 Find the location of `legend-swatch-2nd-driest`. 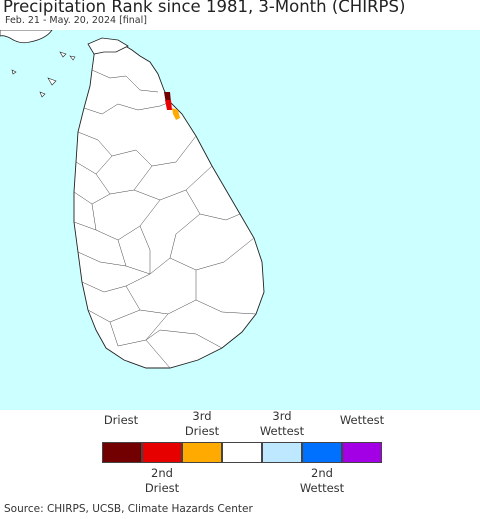

legend-swatch-2nd-driest is located at coordinates (162, 452).